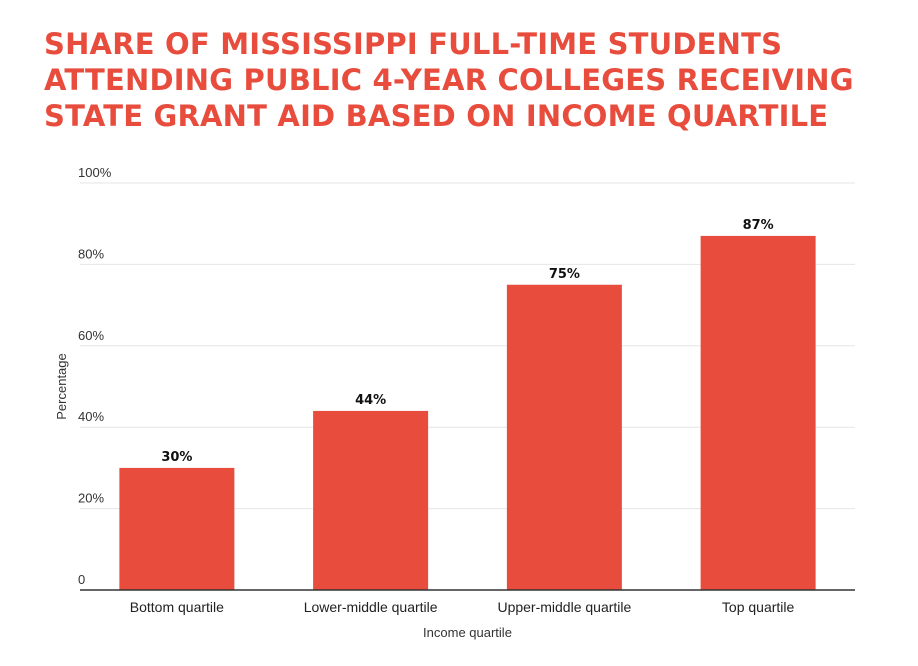  I want to click on x-category-label: Upper-middle quartile, so click(564, 607).